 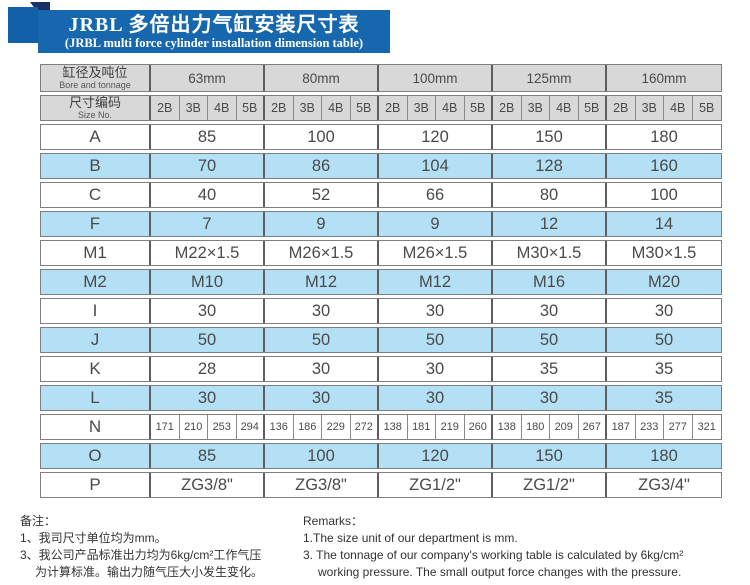 What do you see at coordinates (664, 78) in the screenshot?
I see `header-group-160mm: 160mm` at bounding box center [664, 78].